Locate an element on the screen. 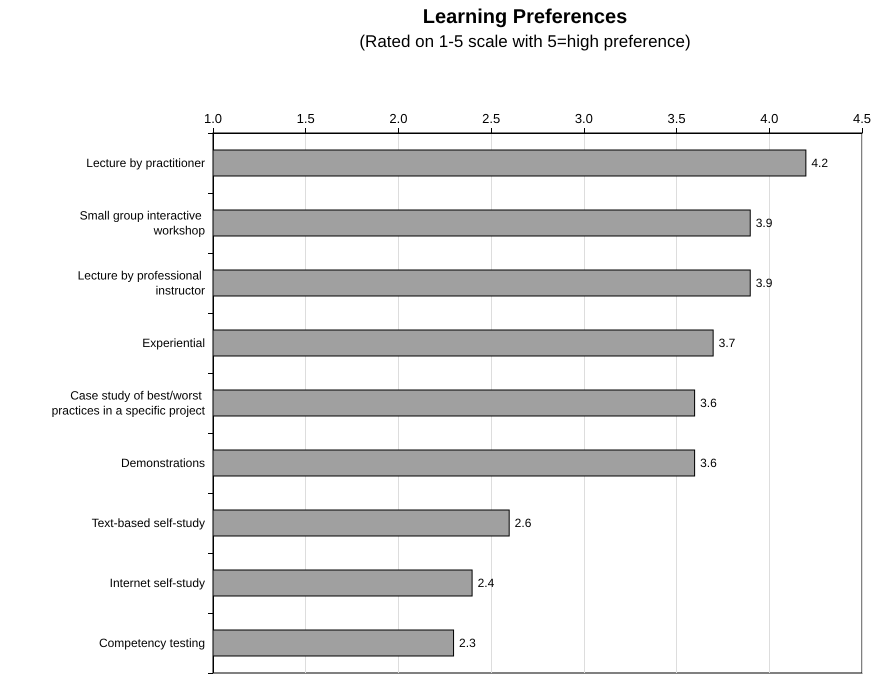 The width and height of the screenshot is (876, 679). x-tick-label: 3.5 is located at coordinates (677, 118).